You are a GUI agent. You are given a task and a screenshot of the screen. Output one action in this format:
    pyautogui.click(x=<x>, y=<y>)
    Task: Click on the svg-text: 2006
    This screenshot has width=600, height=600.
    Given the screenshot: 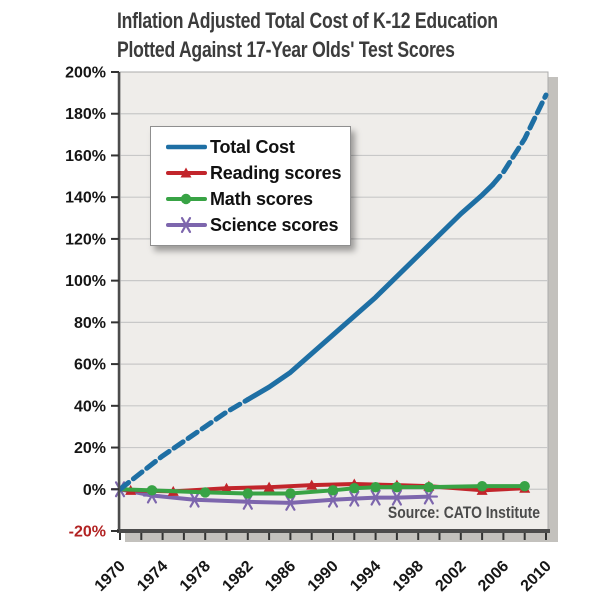 What is the action you would take?
    pyautogui.click(x=493, y=576)
    